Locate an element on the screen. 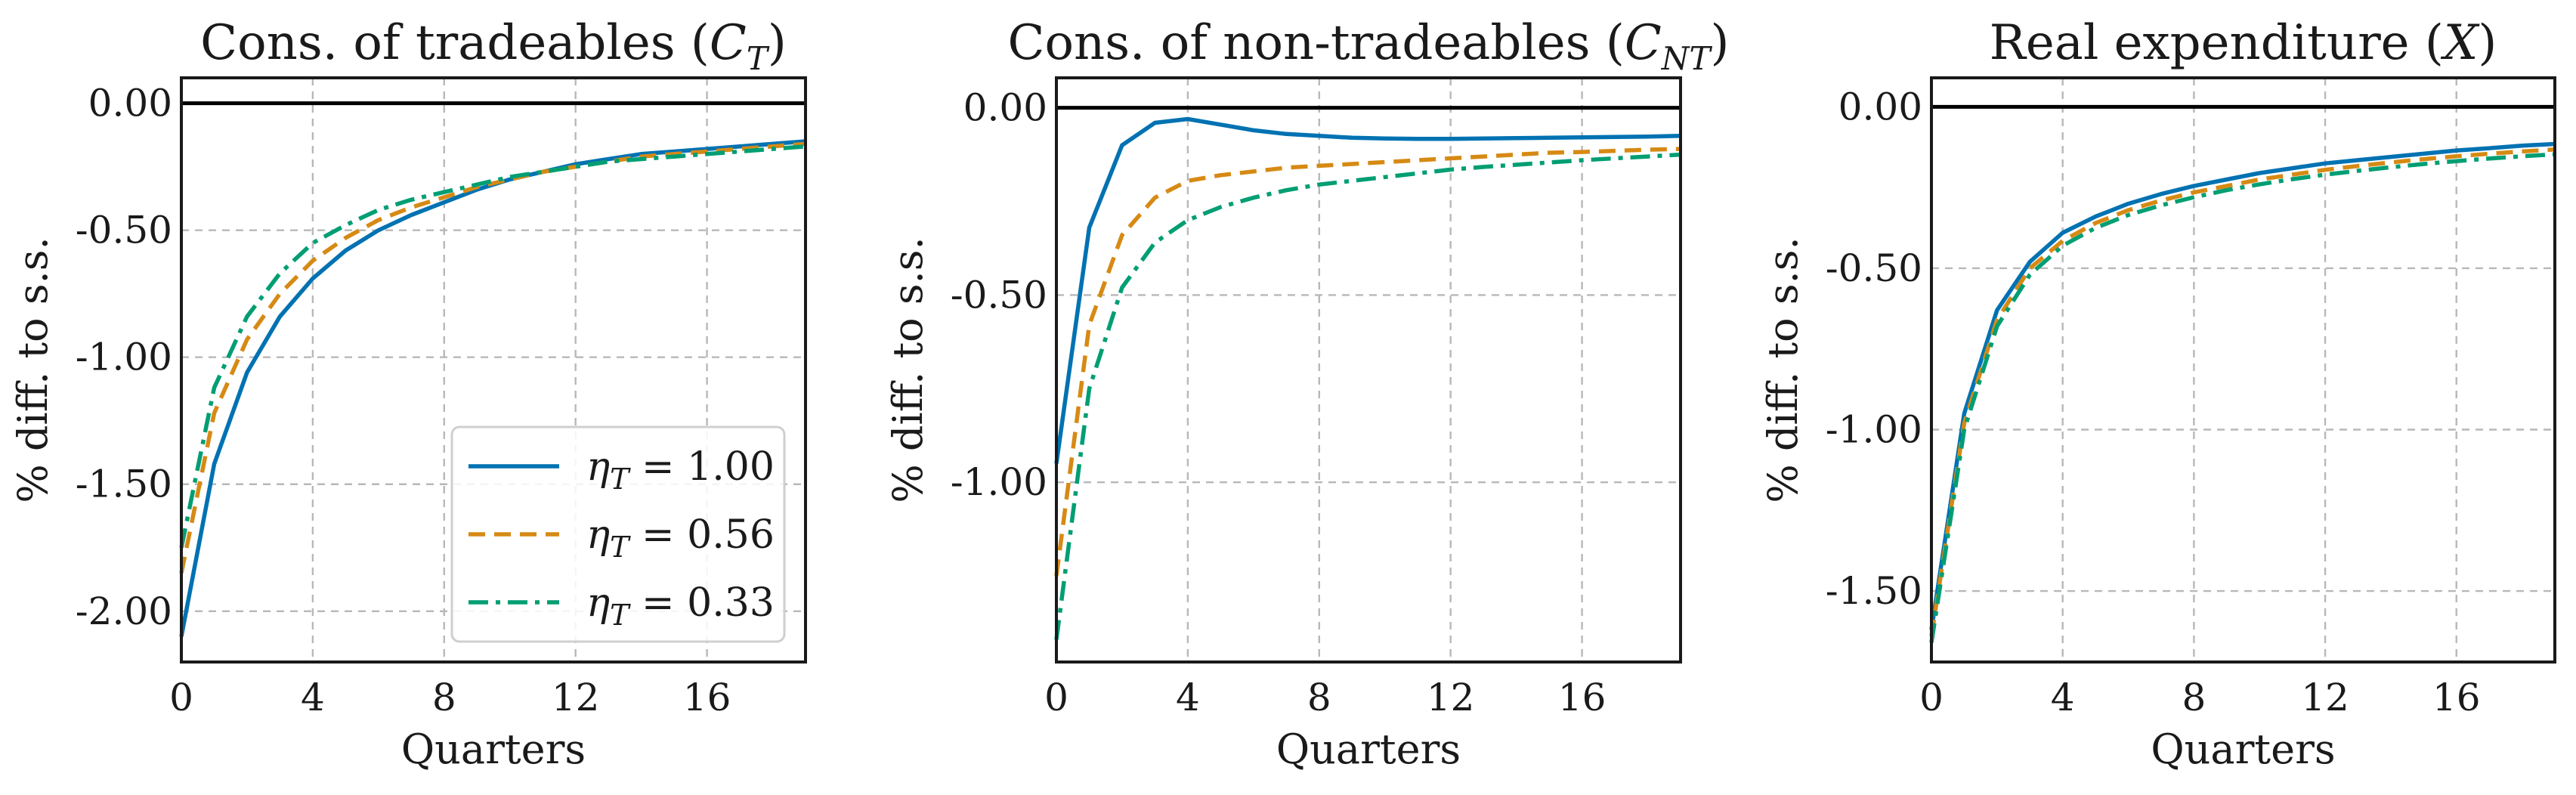  legend-label-3: ηT = 0.33 is located at coordinates (680, 606).